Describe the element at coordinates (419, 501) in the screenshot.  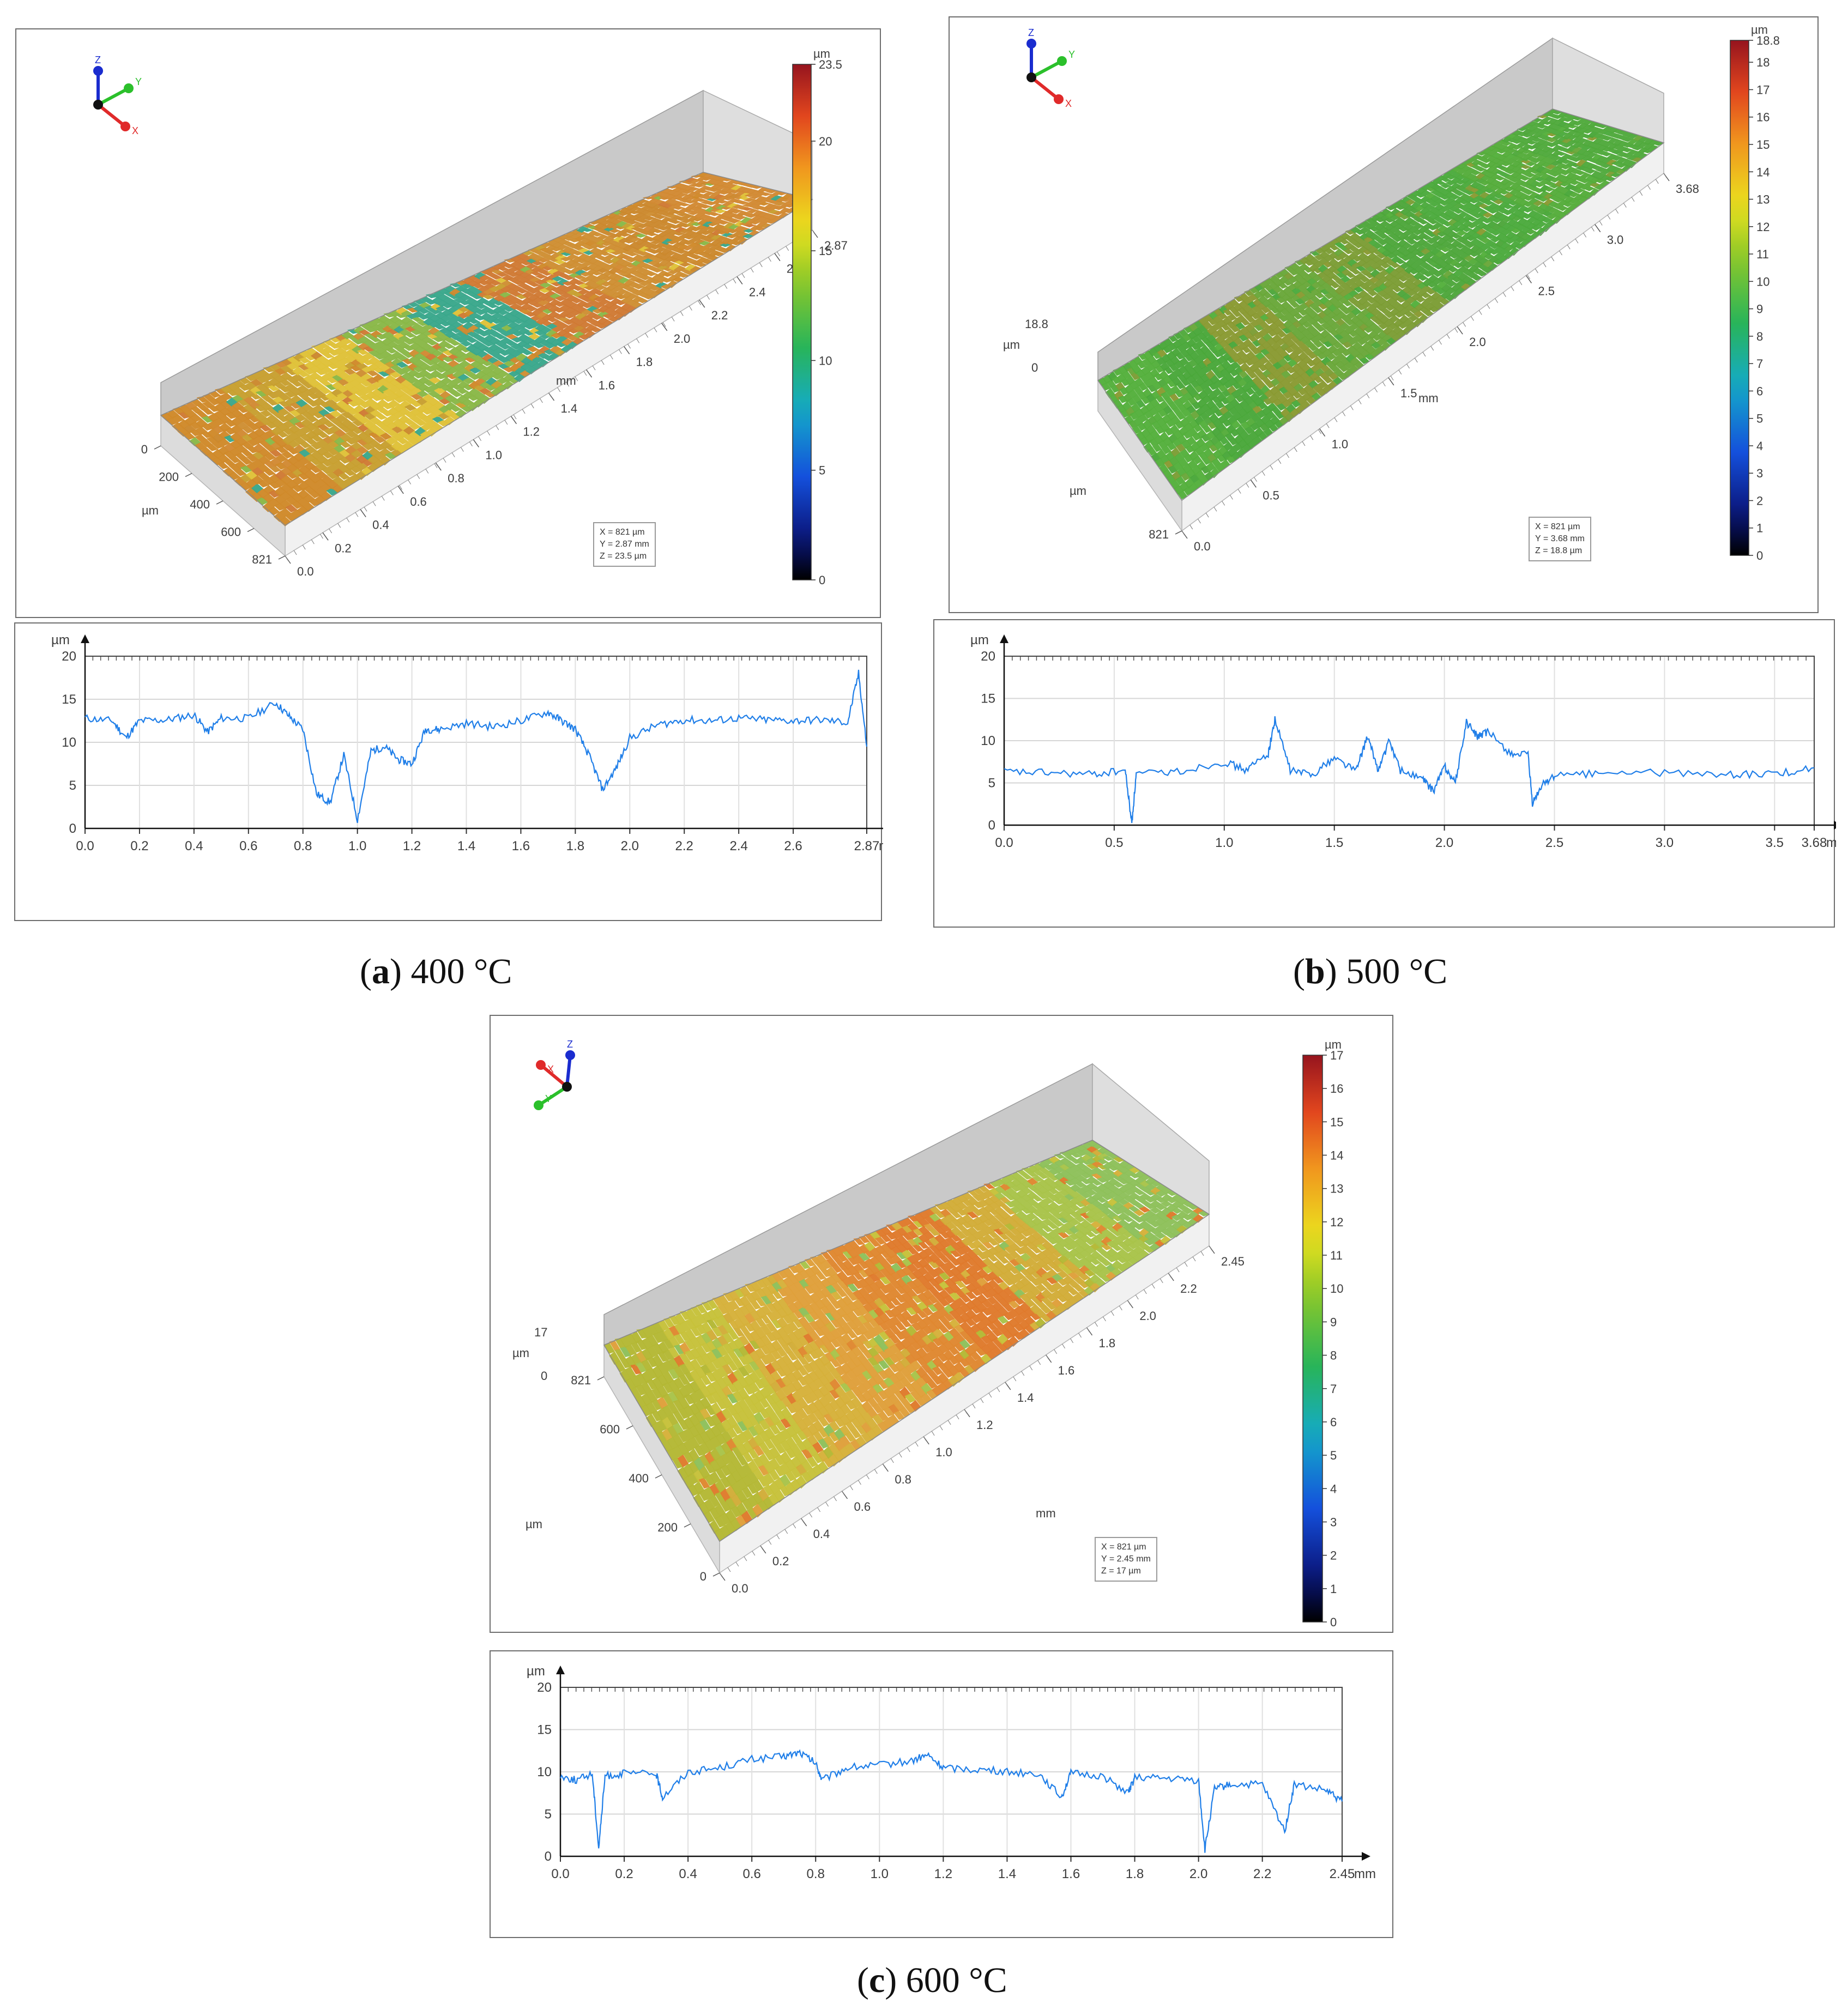
I see `length-tick-label: 0.6` at that location.